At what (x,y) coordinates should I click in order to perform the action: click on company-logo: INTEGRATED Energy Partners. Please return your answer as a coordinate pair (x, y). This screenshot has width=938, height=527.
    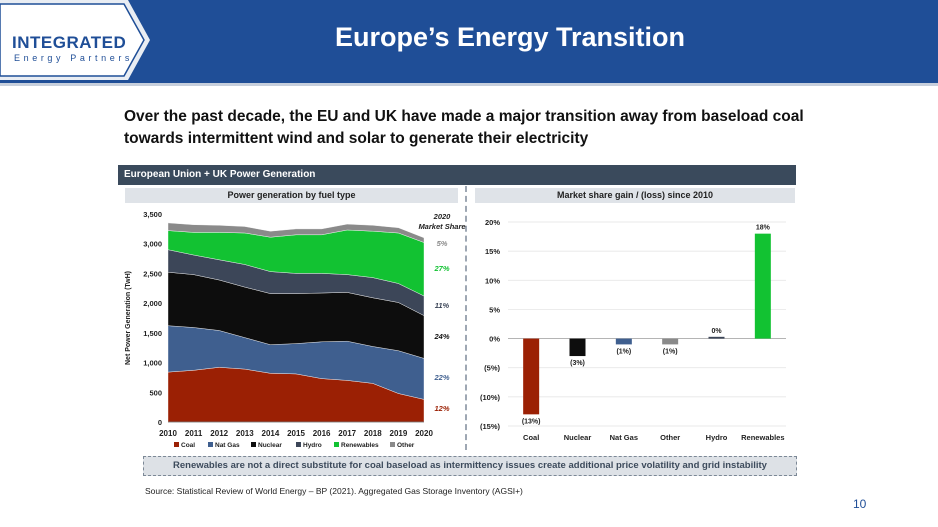
    Looking at the image, I should click on (75, 40).